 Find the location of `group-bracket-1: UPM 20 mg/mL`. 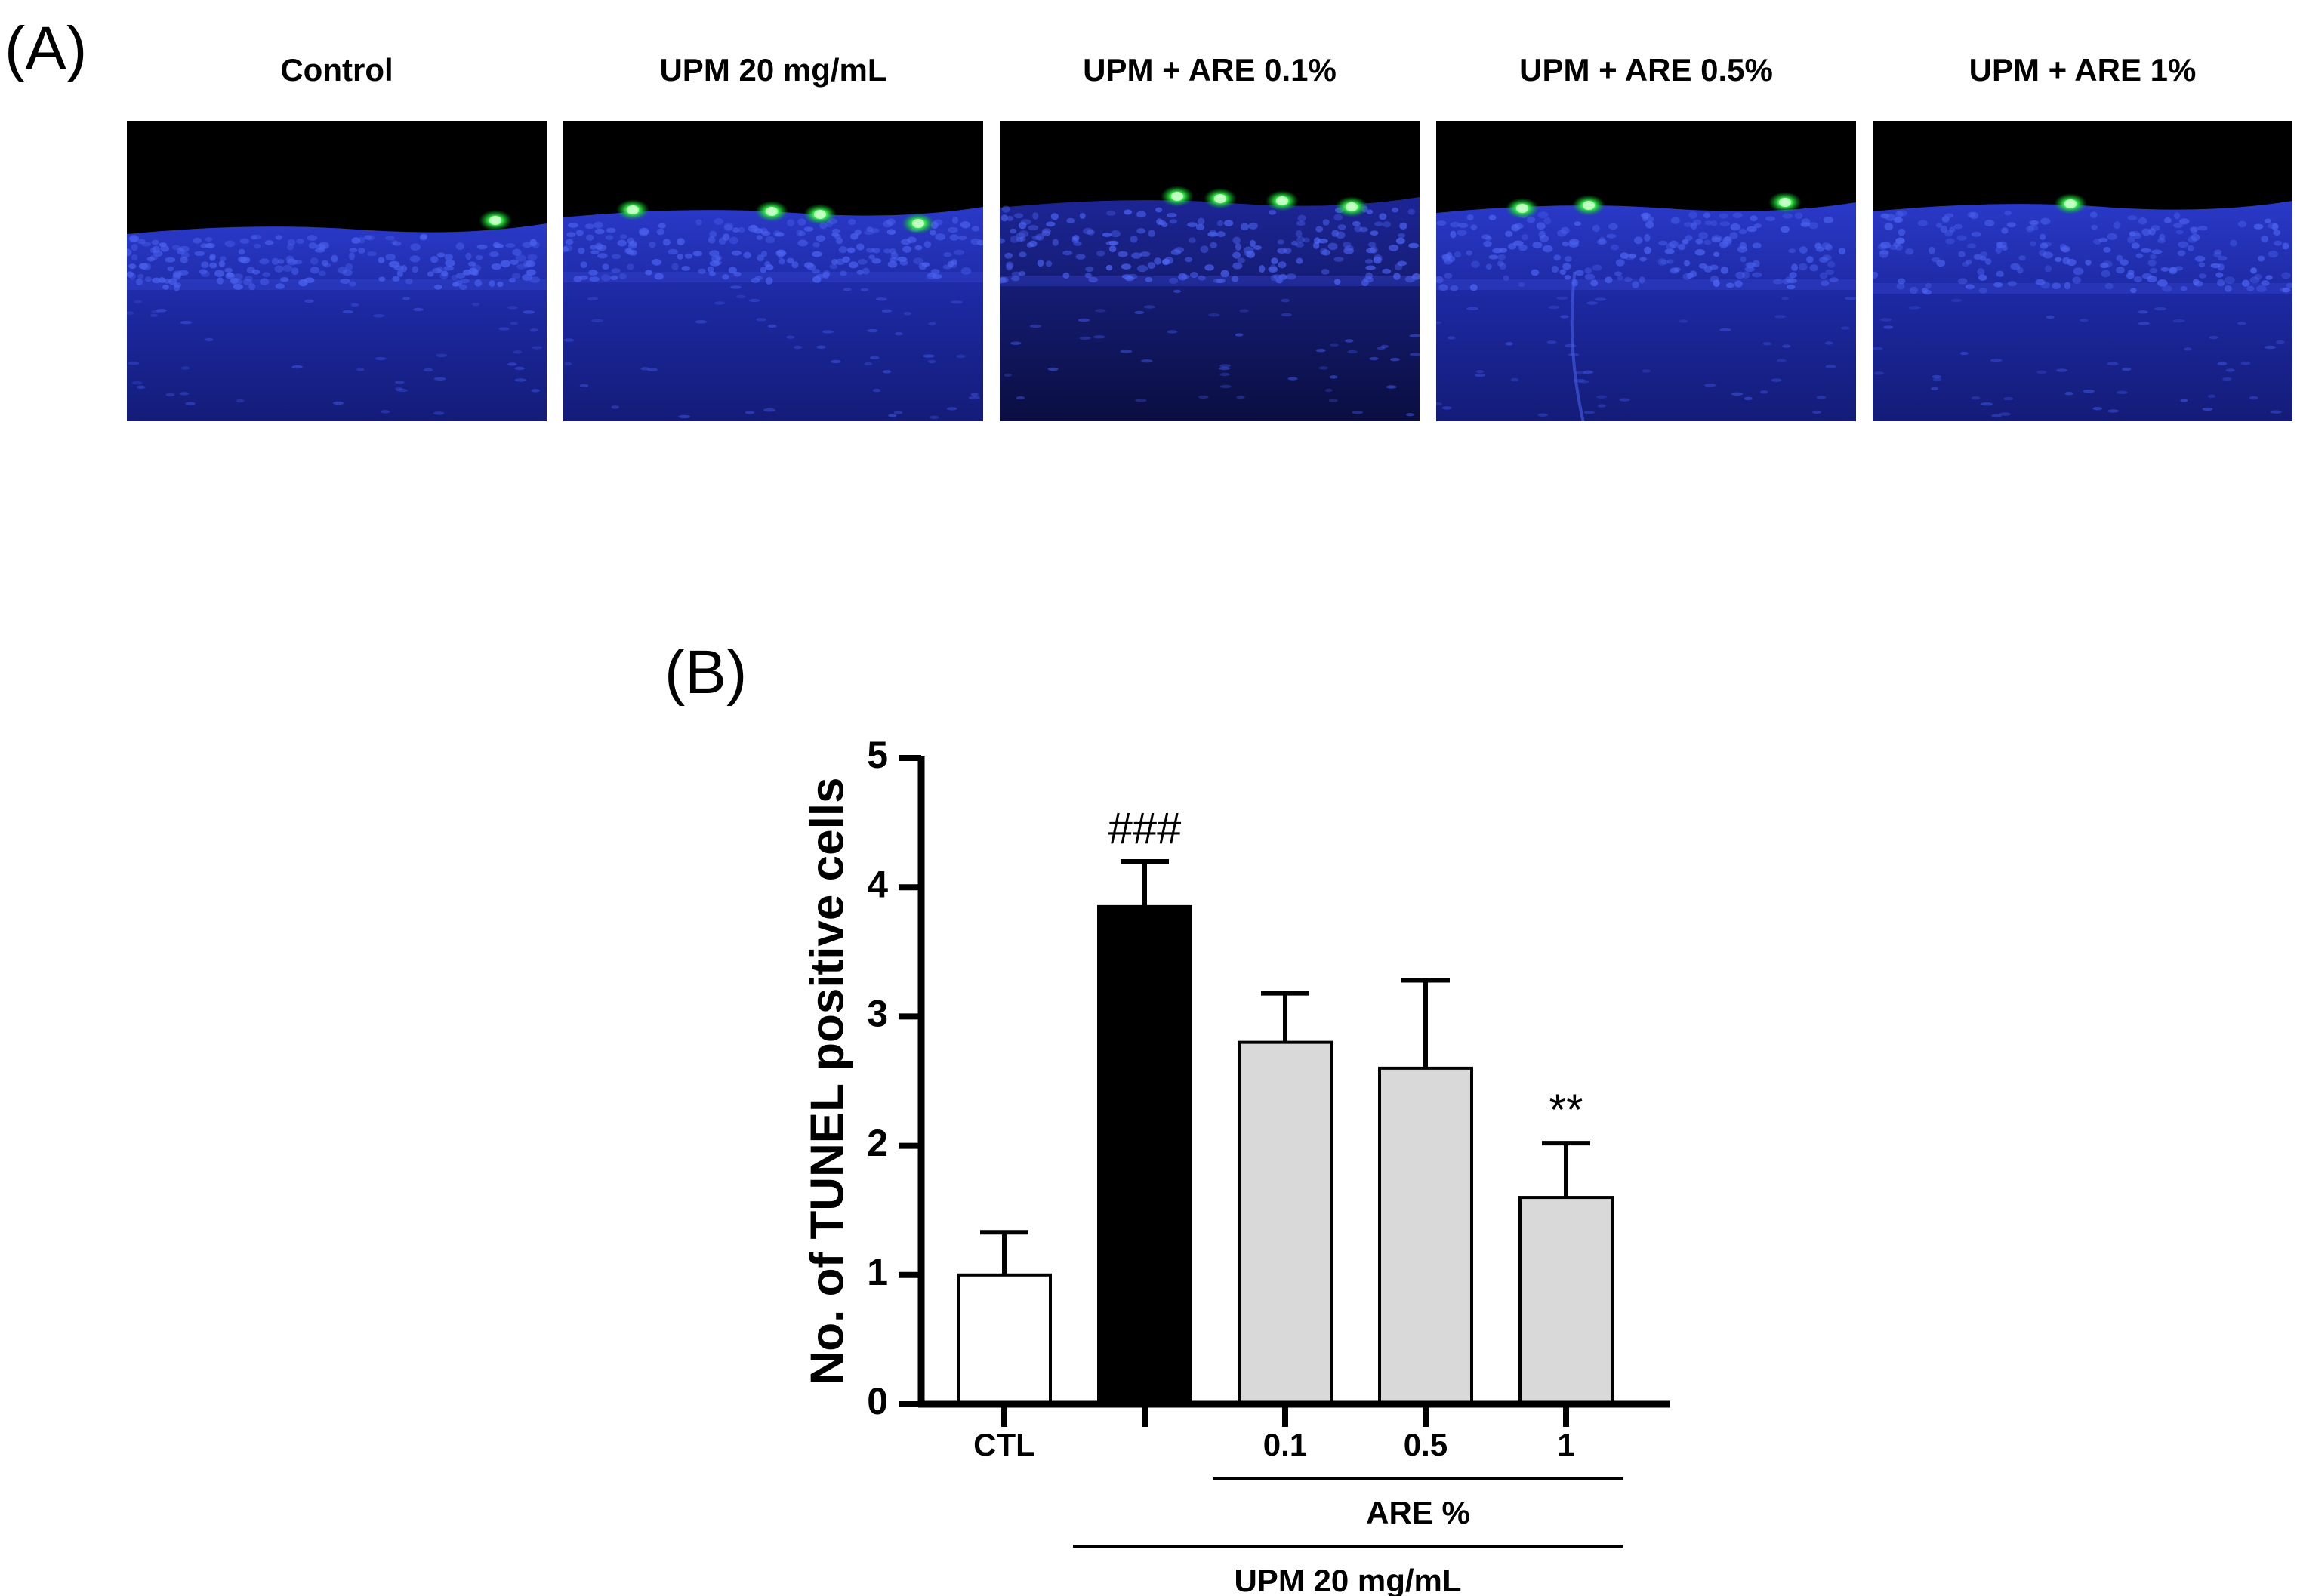

group-bracket-1: UPM 20 mg/mL is located at coordinates (1348, 1570).